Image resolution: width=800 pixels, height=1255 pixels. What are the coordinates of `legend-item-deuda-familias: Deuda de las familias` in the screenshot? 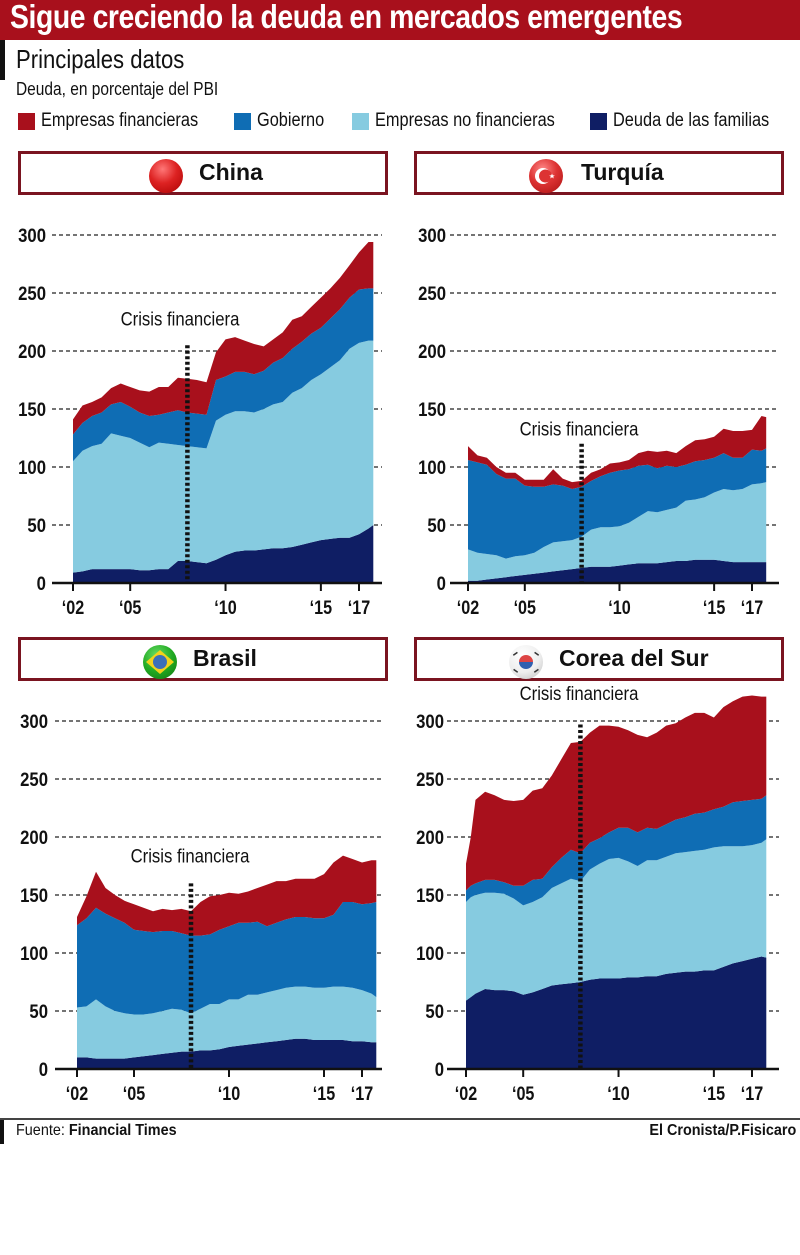 It's located at (692, 121).